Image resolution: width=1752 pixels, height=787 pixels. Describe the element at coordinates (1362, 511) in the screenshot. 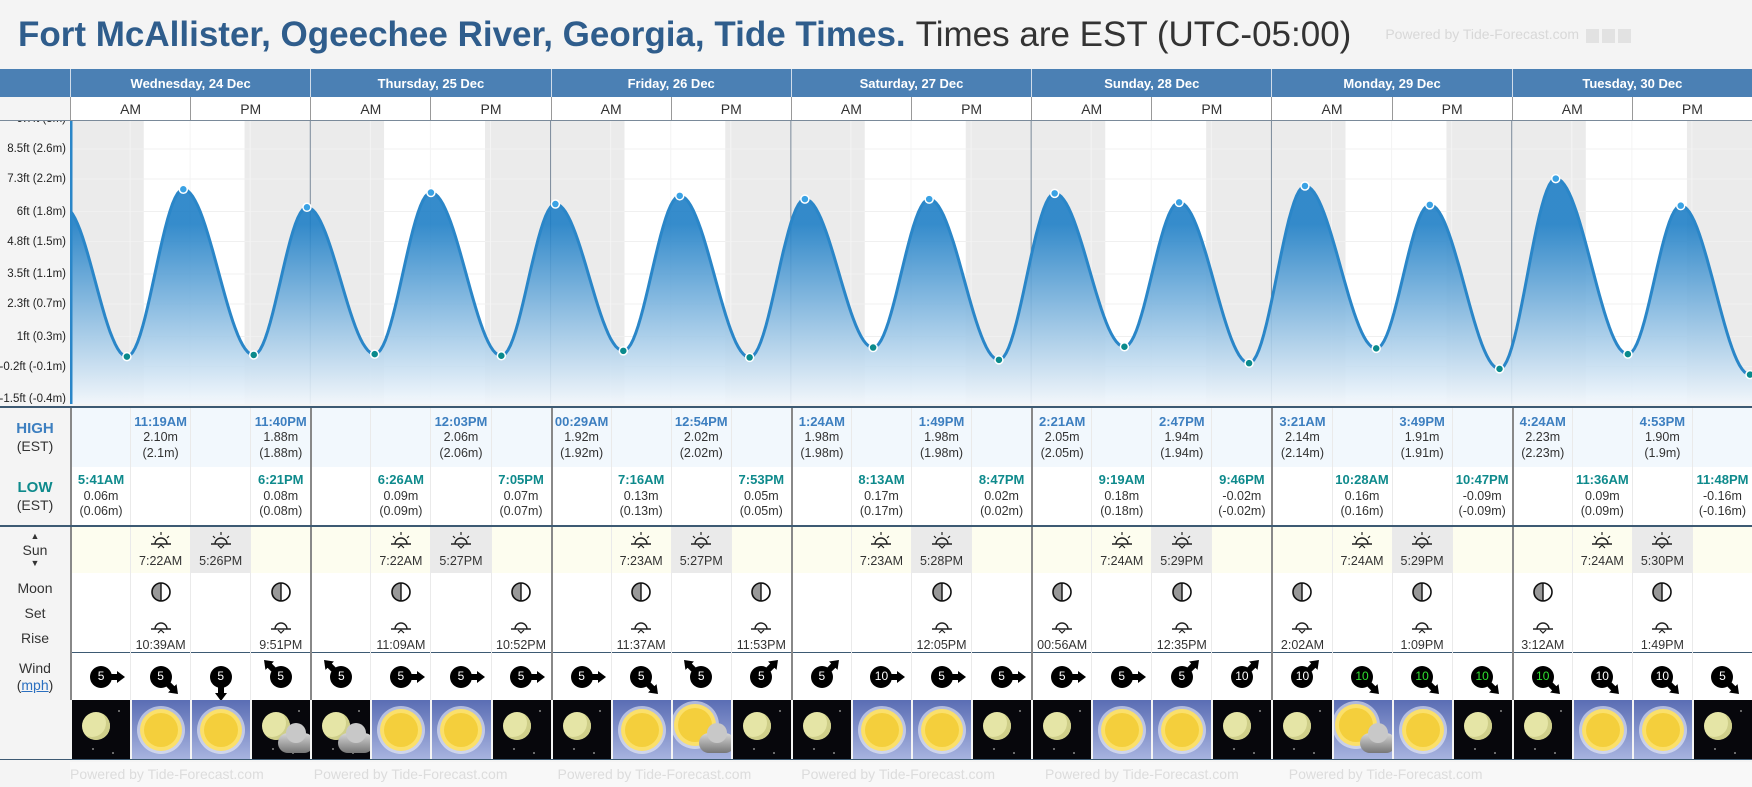

I see `low-tide-height-alt: (0.16m)` at that location.